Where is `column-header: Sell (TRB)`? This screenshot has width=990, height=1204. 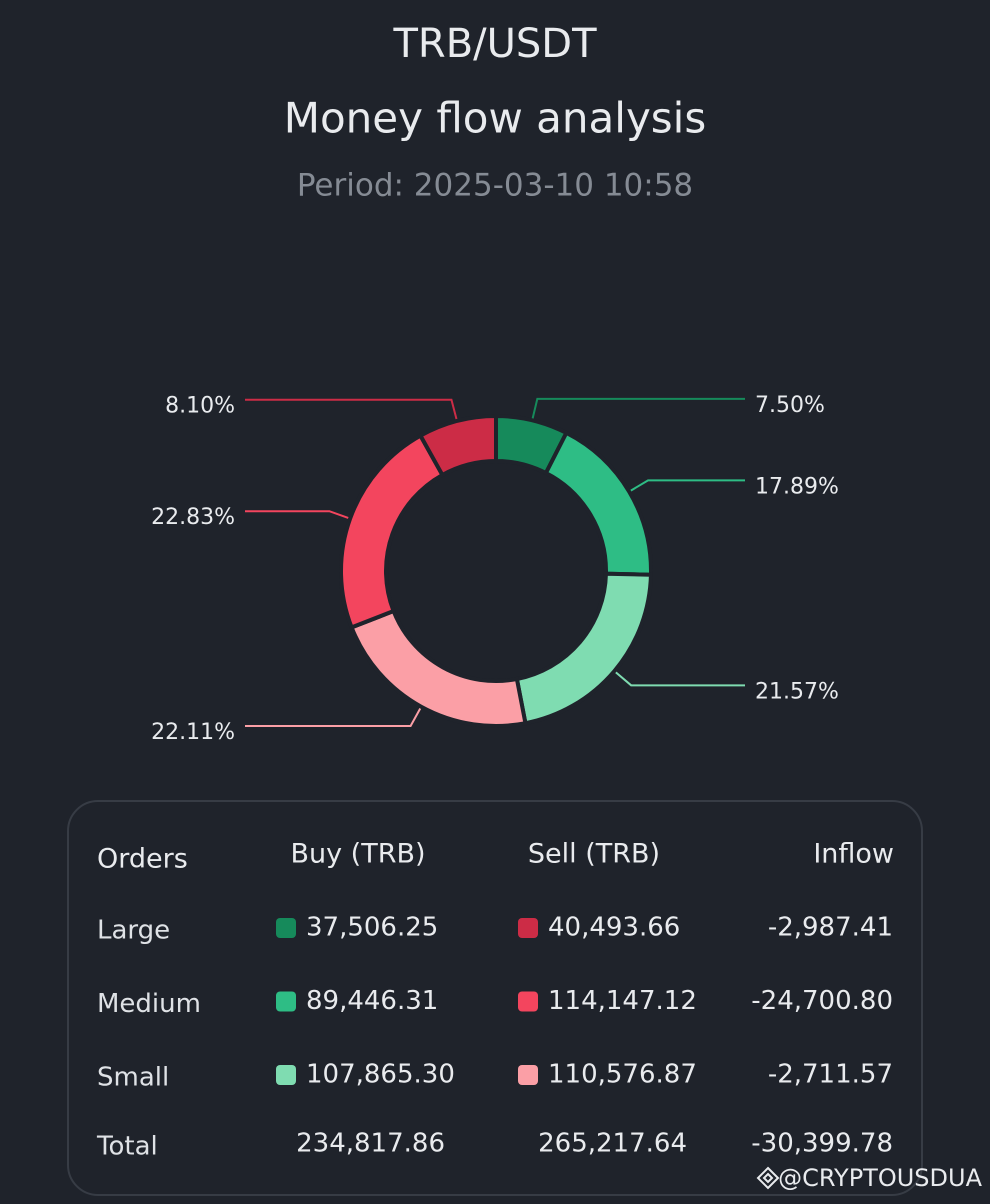
column-header: Sell (TRB) is located at coordinates (594, 854).